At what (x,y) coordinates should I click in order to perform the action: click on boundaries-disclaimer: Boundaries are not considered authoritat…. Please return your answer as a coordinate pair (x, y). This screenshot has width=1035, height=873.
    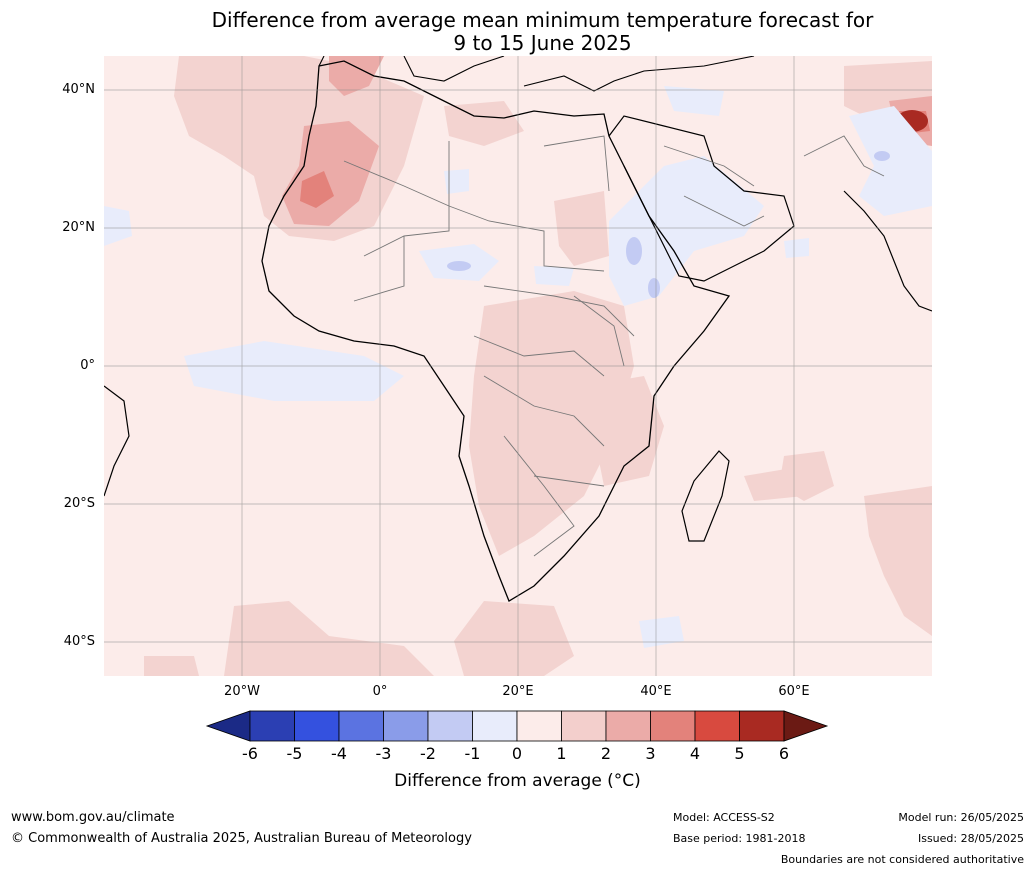
    Looking at the image, I should click on (902, 859).